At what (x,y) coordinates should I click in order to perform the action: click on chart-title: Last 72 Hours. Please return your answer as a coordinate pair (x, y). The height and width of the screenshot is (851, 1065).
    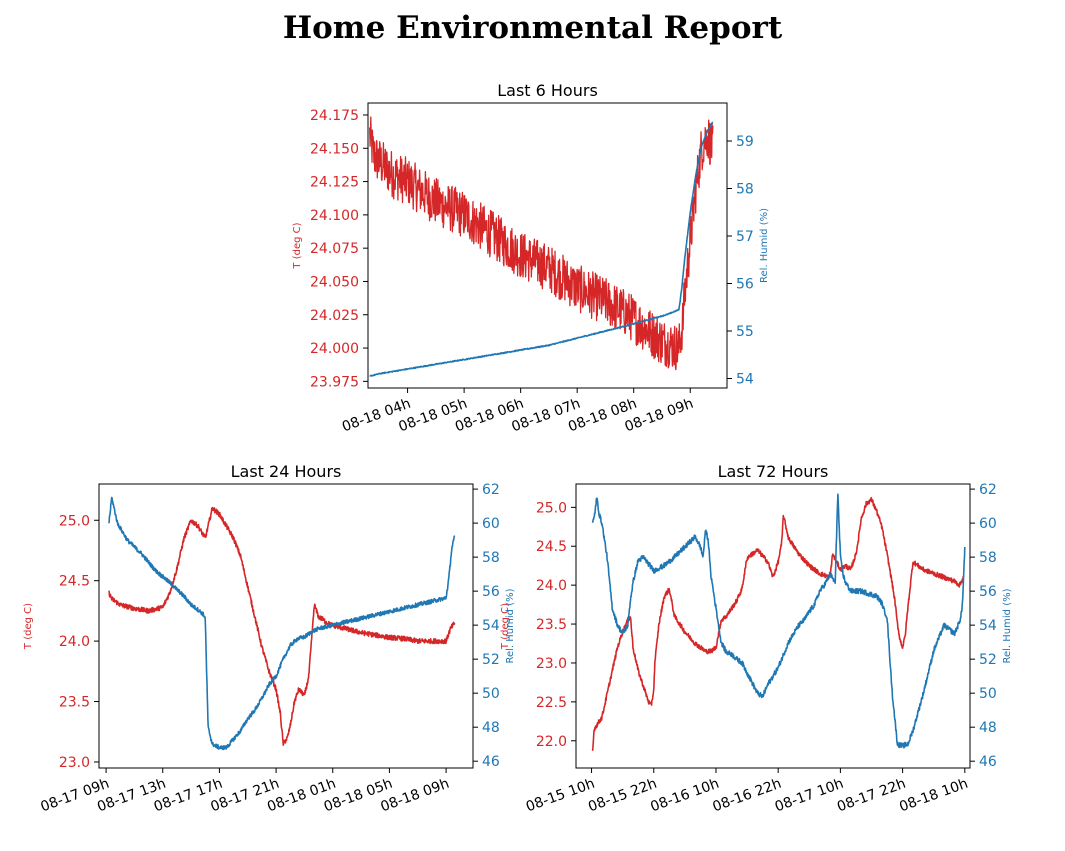
    Looking at the image, I should click on (773, 471).